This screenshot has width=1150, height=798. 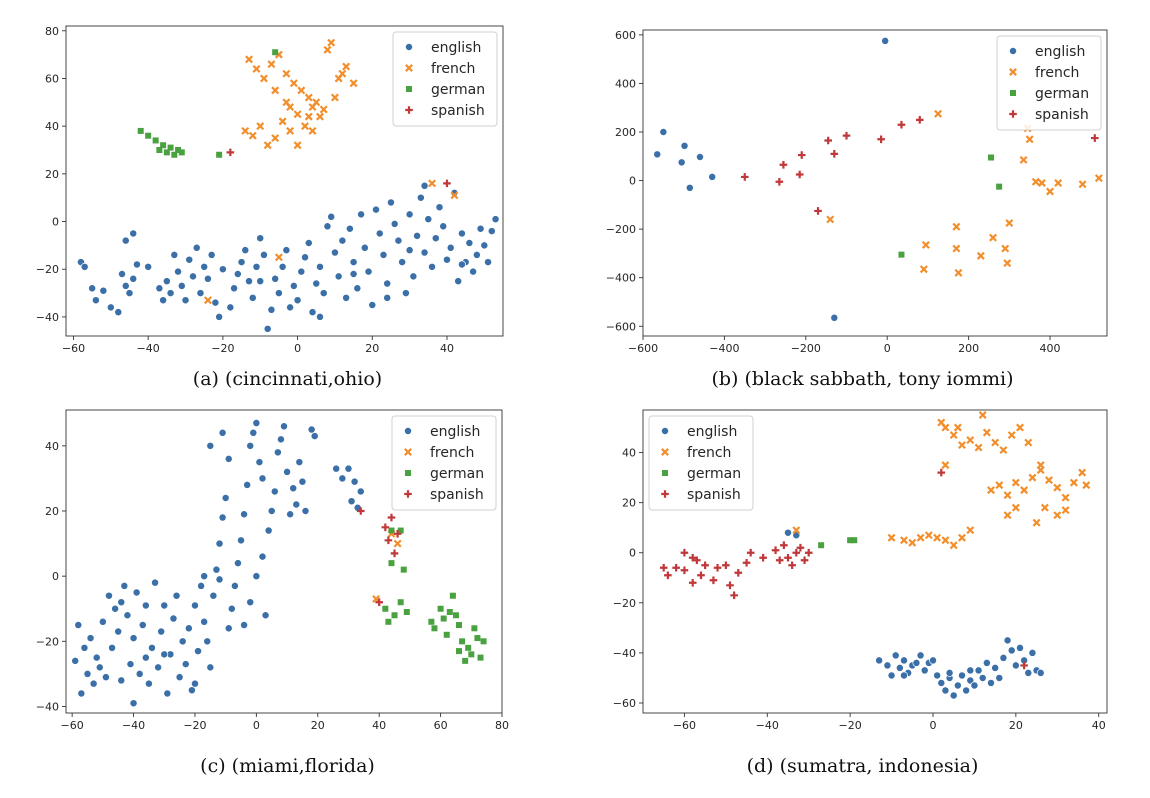 What do you see at coordinates (665, 452) in the screenshot?
I see `legend-marker-french` at bounding box center [665, 452].